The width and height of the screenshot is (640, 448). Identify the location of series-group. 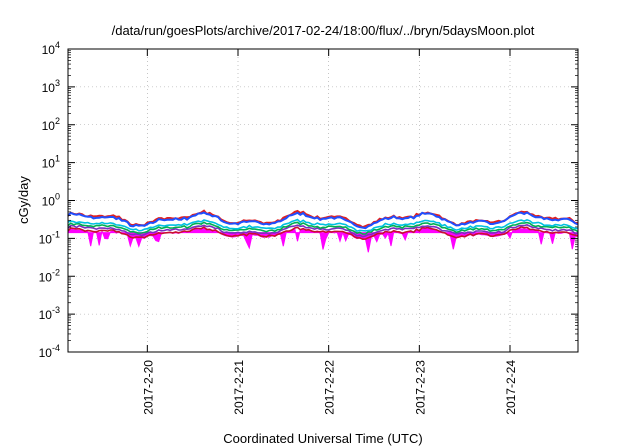
(323, 231).